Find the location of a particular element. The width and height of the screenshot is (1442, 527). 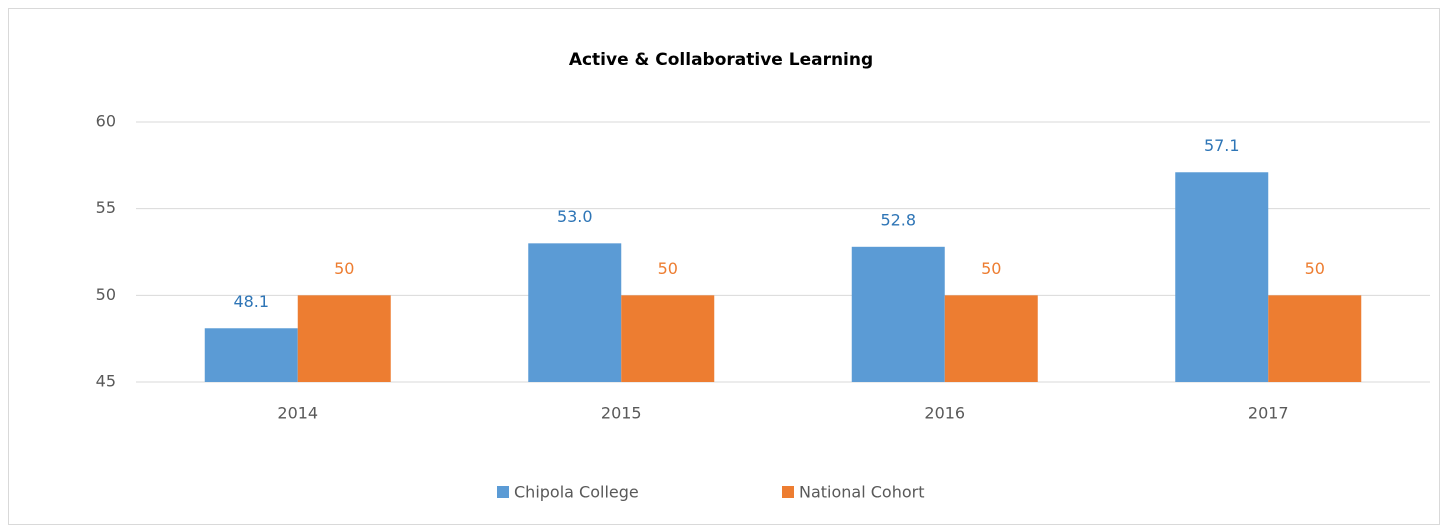

x-tick-label: 2017 is located at coordinates (1268, 413).